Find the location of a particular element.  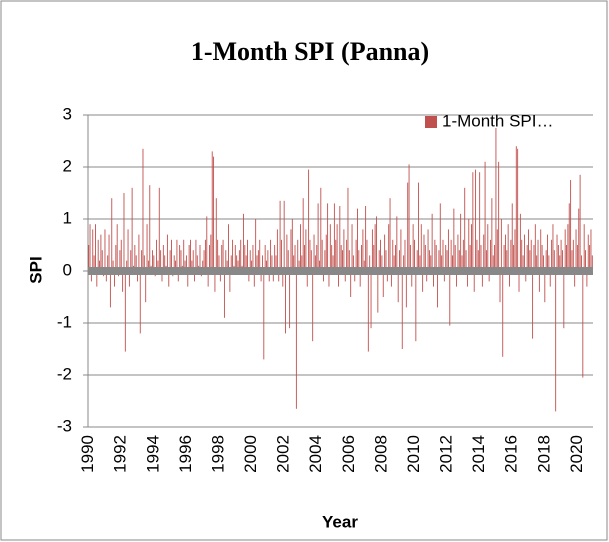

x-tick-label: 2002 is located at coordinates (283, 454).